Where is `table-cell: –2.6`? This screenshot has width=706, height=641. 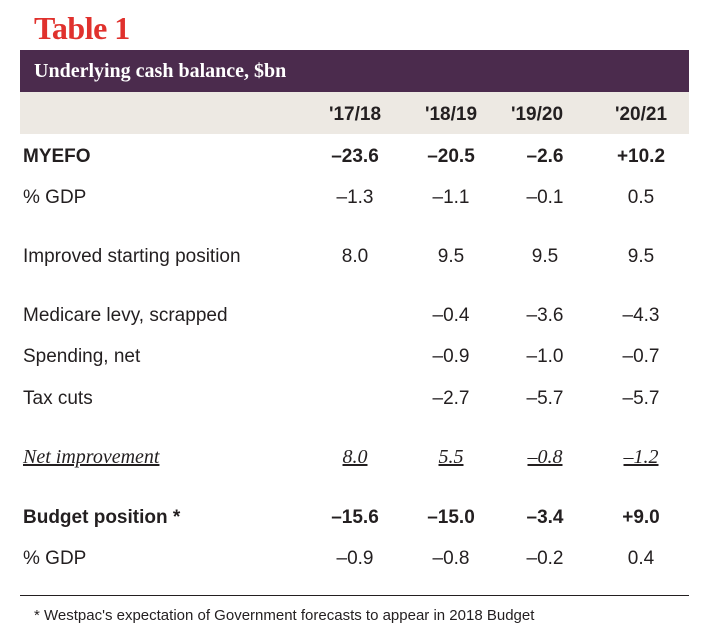
table-cell: –2.6 is located at coordinates (545, 156).